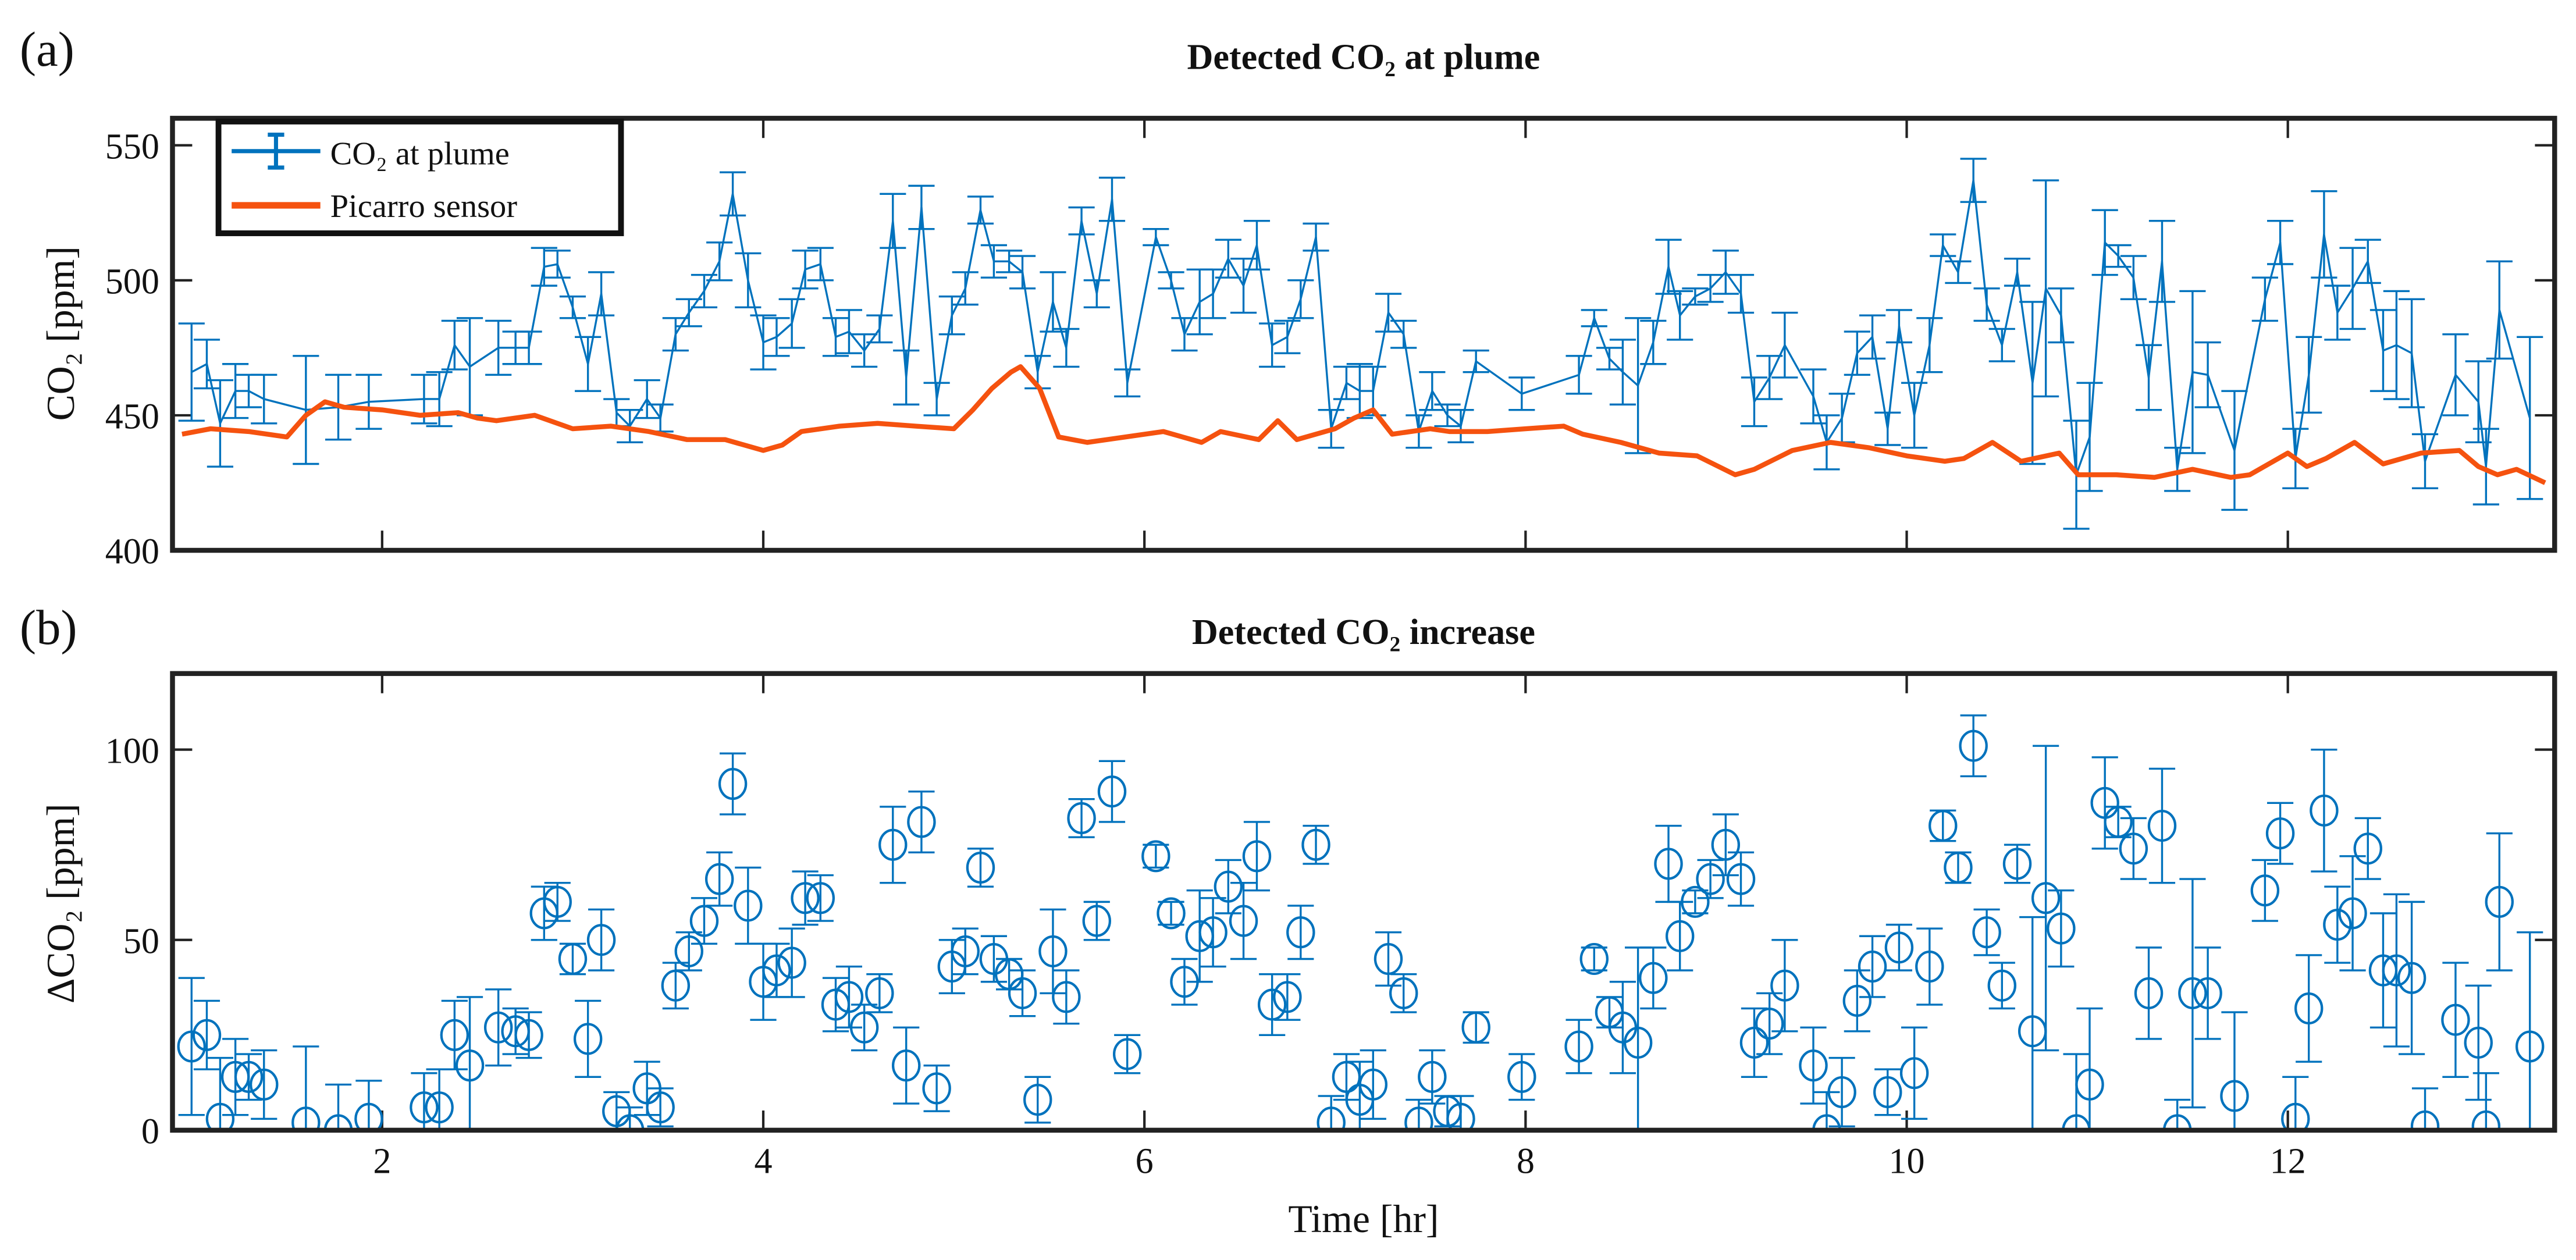  I want to click on y-tick-label-b: 50, so click(141, 941).